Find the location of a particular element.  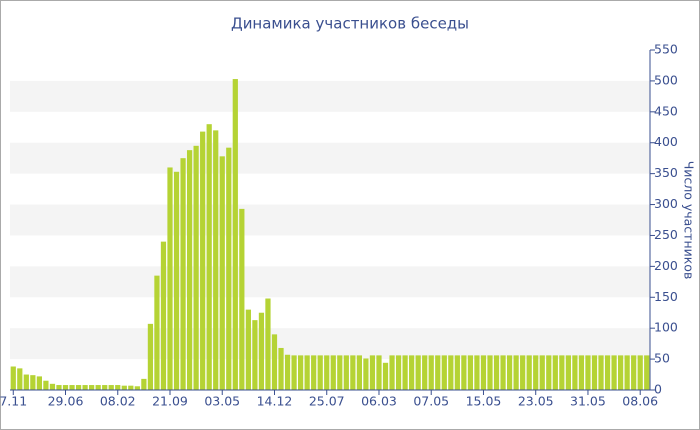

y-tick-label: 100 is located at coordinates (666, 327).